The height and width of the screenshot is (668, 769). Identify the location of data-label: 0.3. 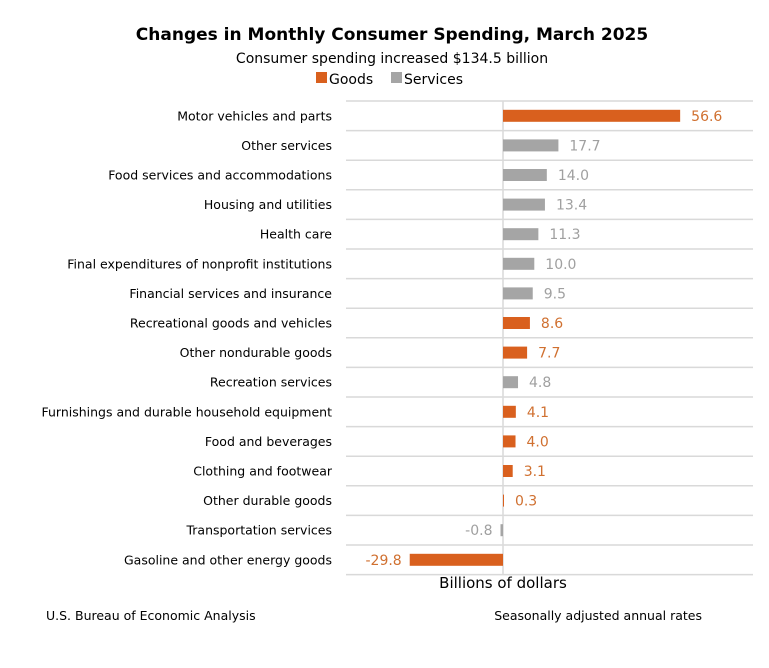
(526, 502).